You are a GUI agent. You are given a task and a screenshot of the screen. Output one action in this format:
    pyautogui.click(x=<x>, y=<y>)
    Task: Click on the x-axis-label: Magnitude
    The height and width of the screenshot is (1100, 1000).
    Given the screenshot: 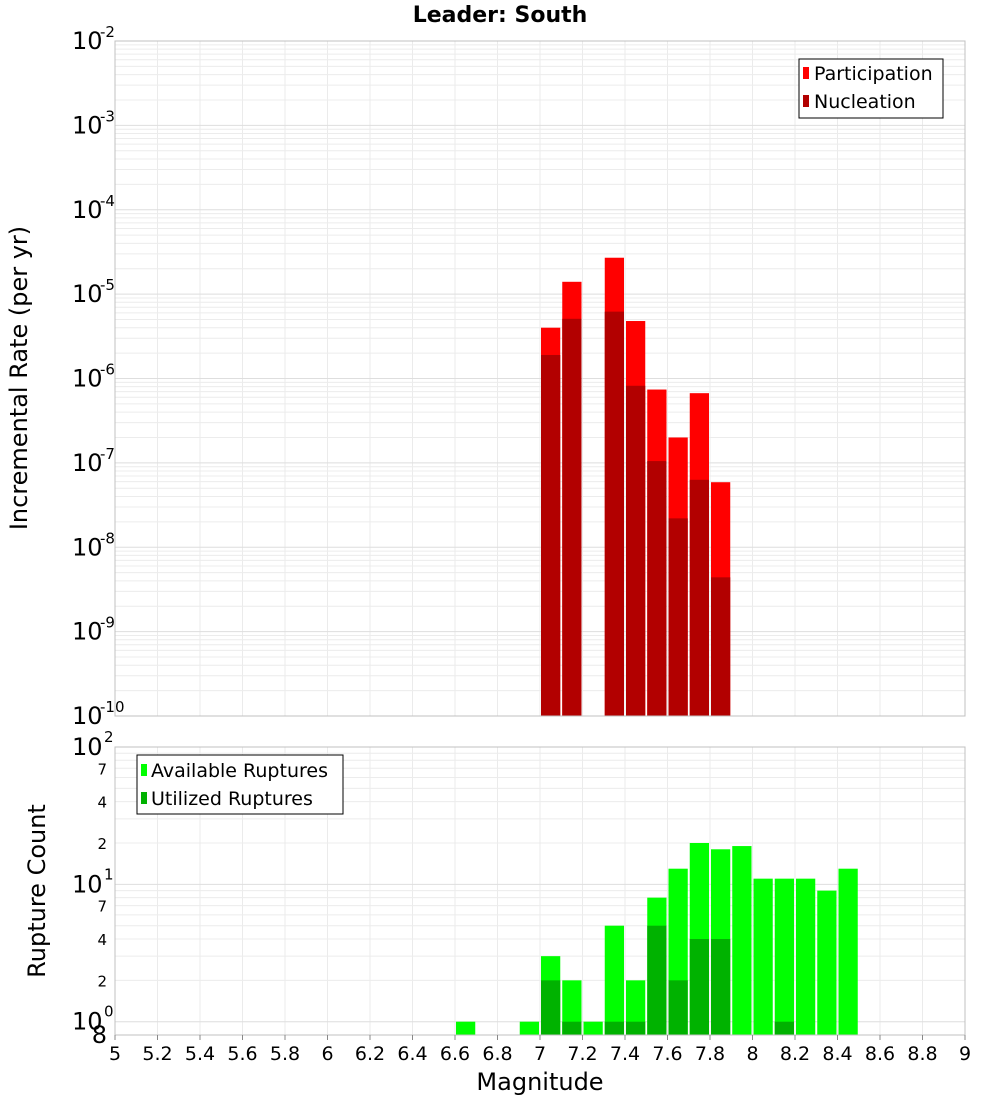 What is the action you would take?
    pyautogui.click(x=539, y=1082)
    